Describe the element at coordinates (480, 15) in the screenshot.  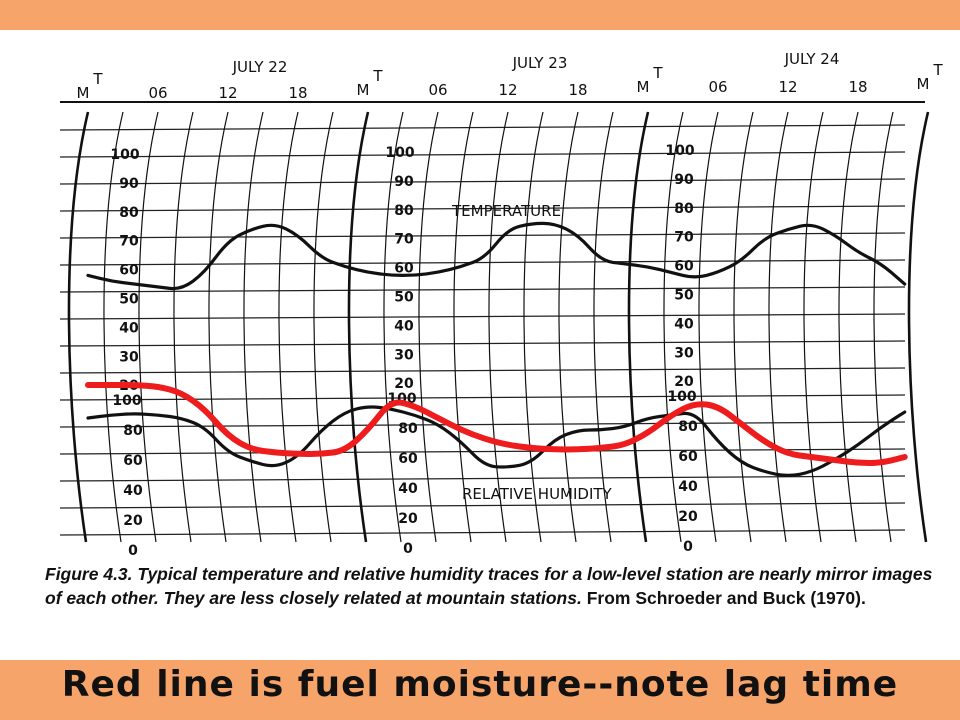
I see `top-color-band` at that location.